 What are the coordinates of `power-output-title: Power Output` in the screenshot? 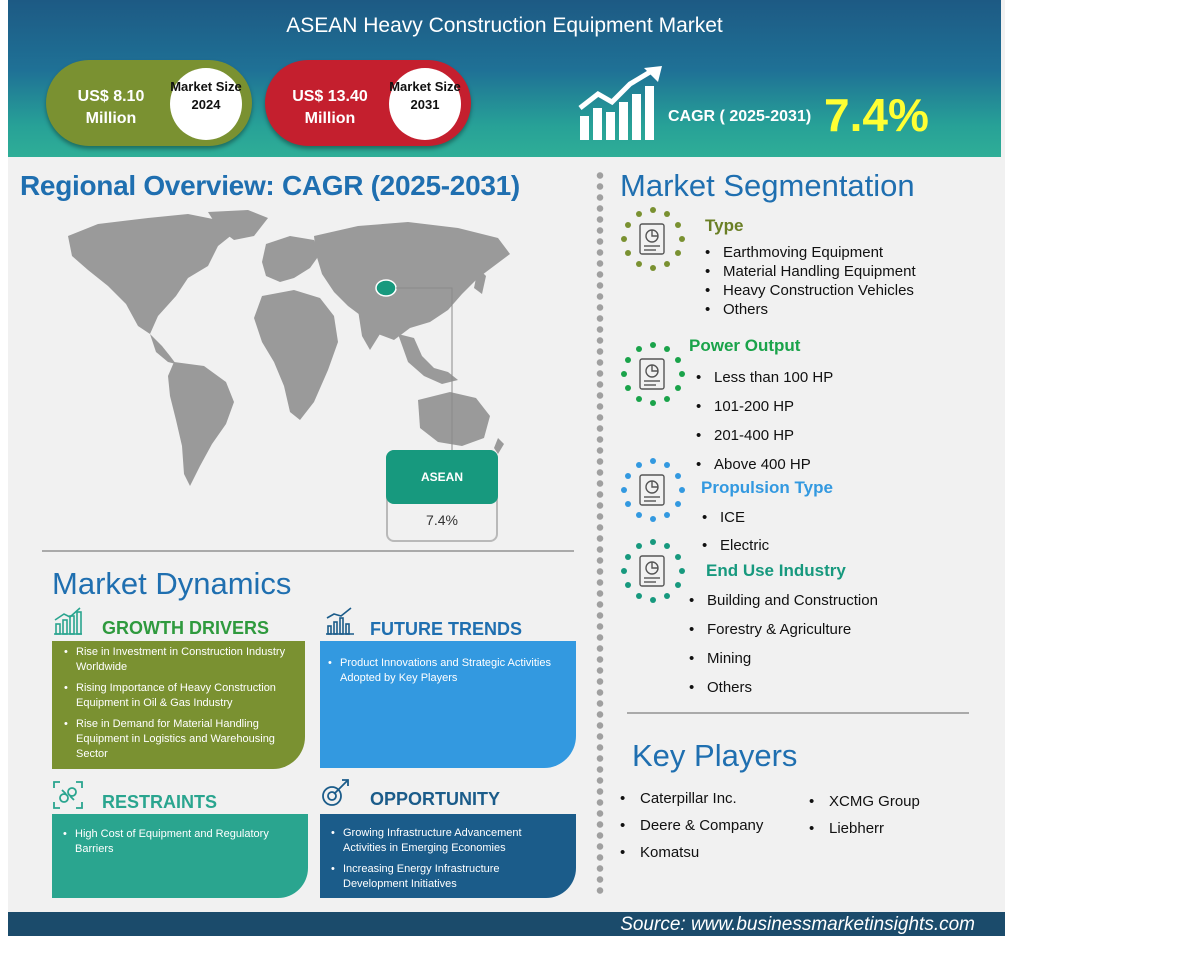 It's located at (745, 345).